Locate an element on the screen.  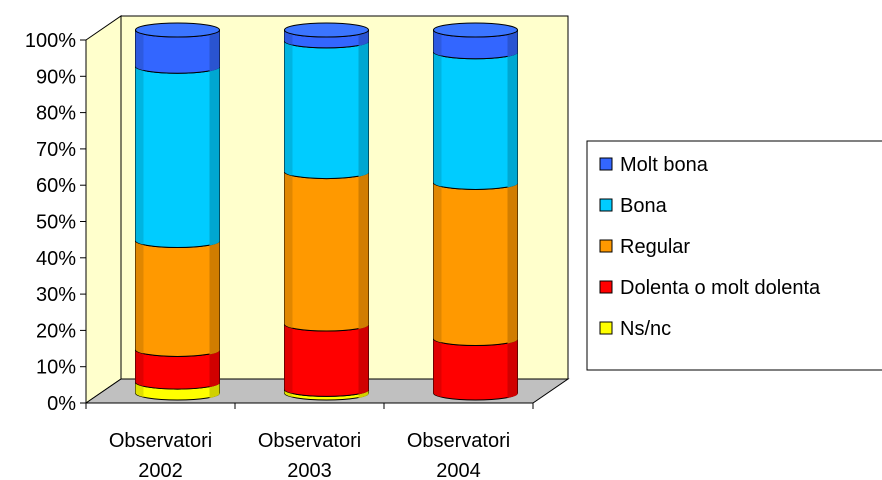
y-tick-label: 60% is located at coordinates (56, 186).